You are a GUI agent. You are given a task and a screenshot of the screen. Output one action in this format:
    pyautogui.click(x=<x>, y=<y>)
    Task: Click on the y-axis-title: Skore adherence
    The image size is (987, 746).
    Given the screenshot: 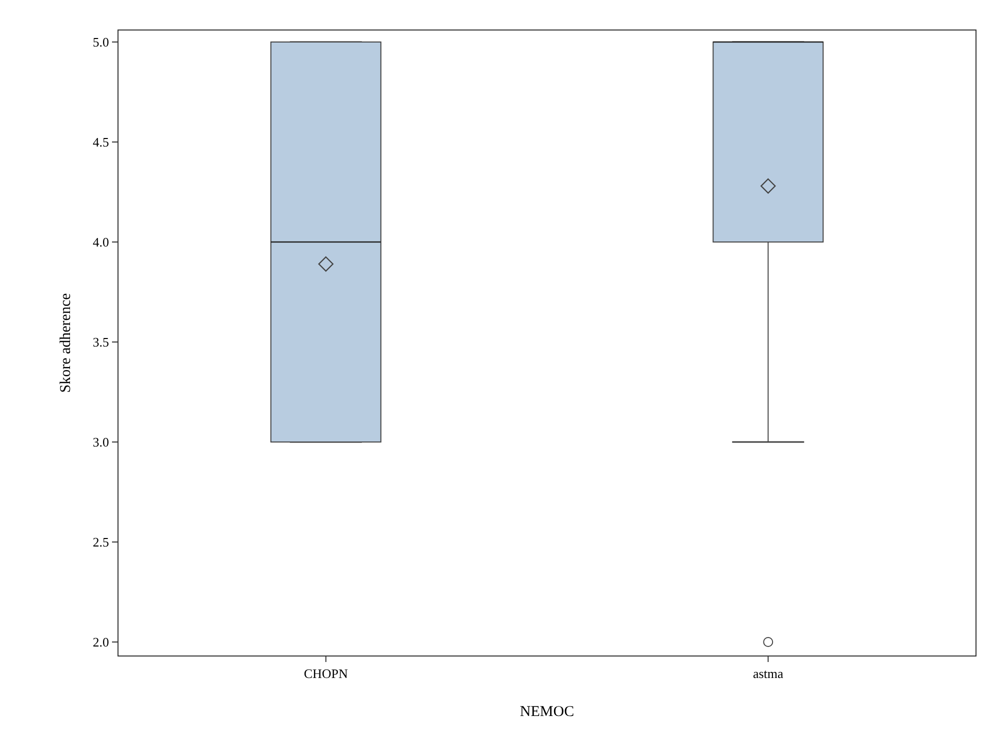 What is the action you would take?
    pyautogui.click(x=66, y=342)
    